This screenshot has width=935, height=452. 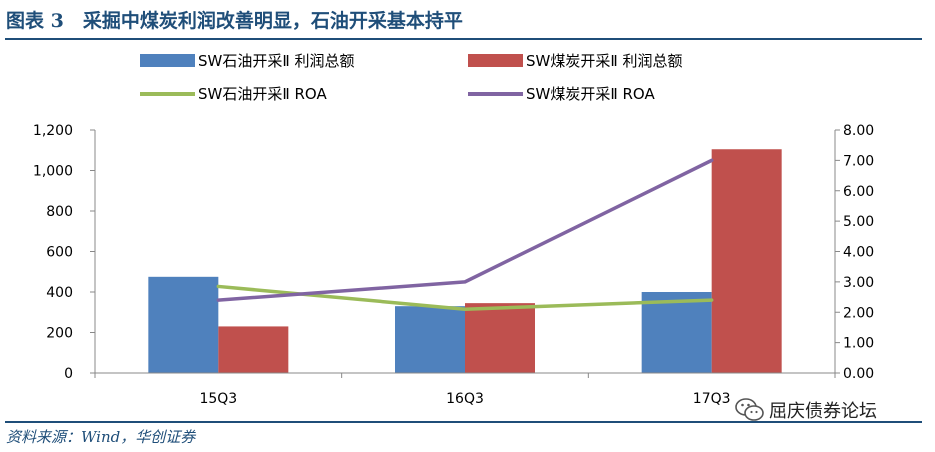 What do you see at coordinates (68, 374) in the screenshot?
I see `left-tick-label: 0` at bounding box center [68, 374].